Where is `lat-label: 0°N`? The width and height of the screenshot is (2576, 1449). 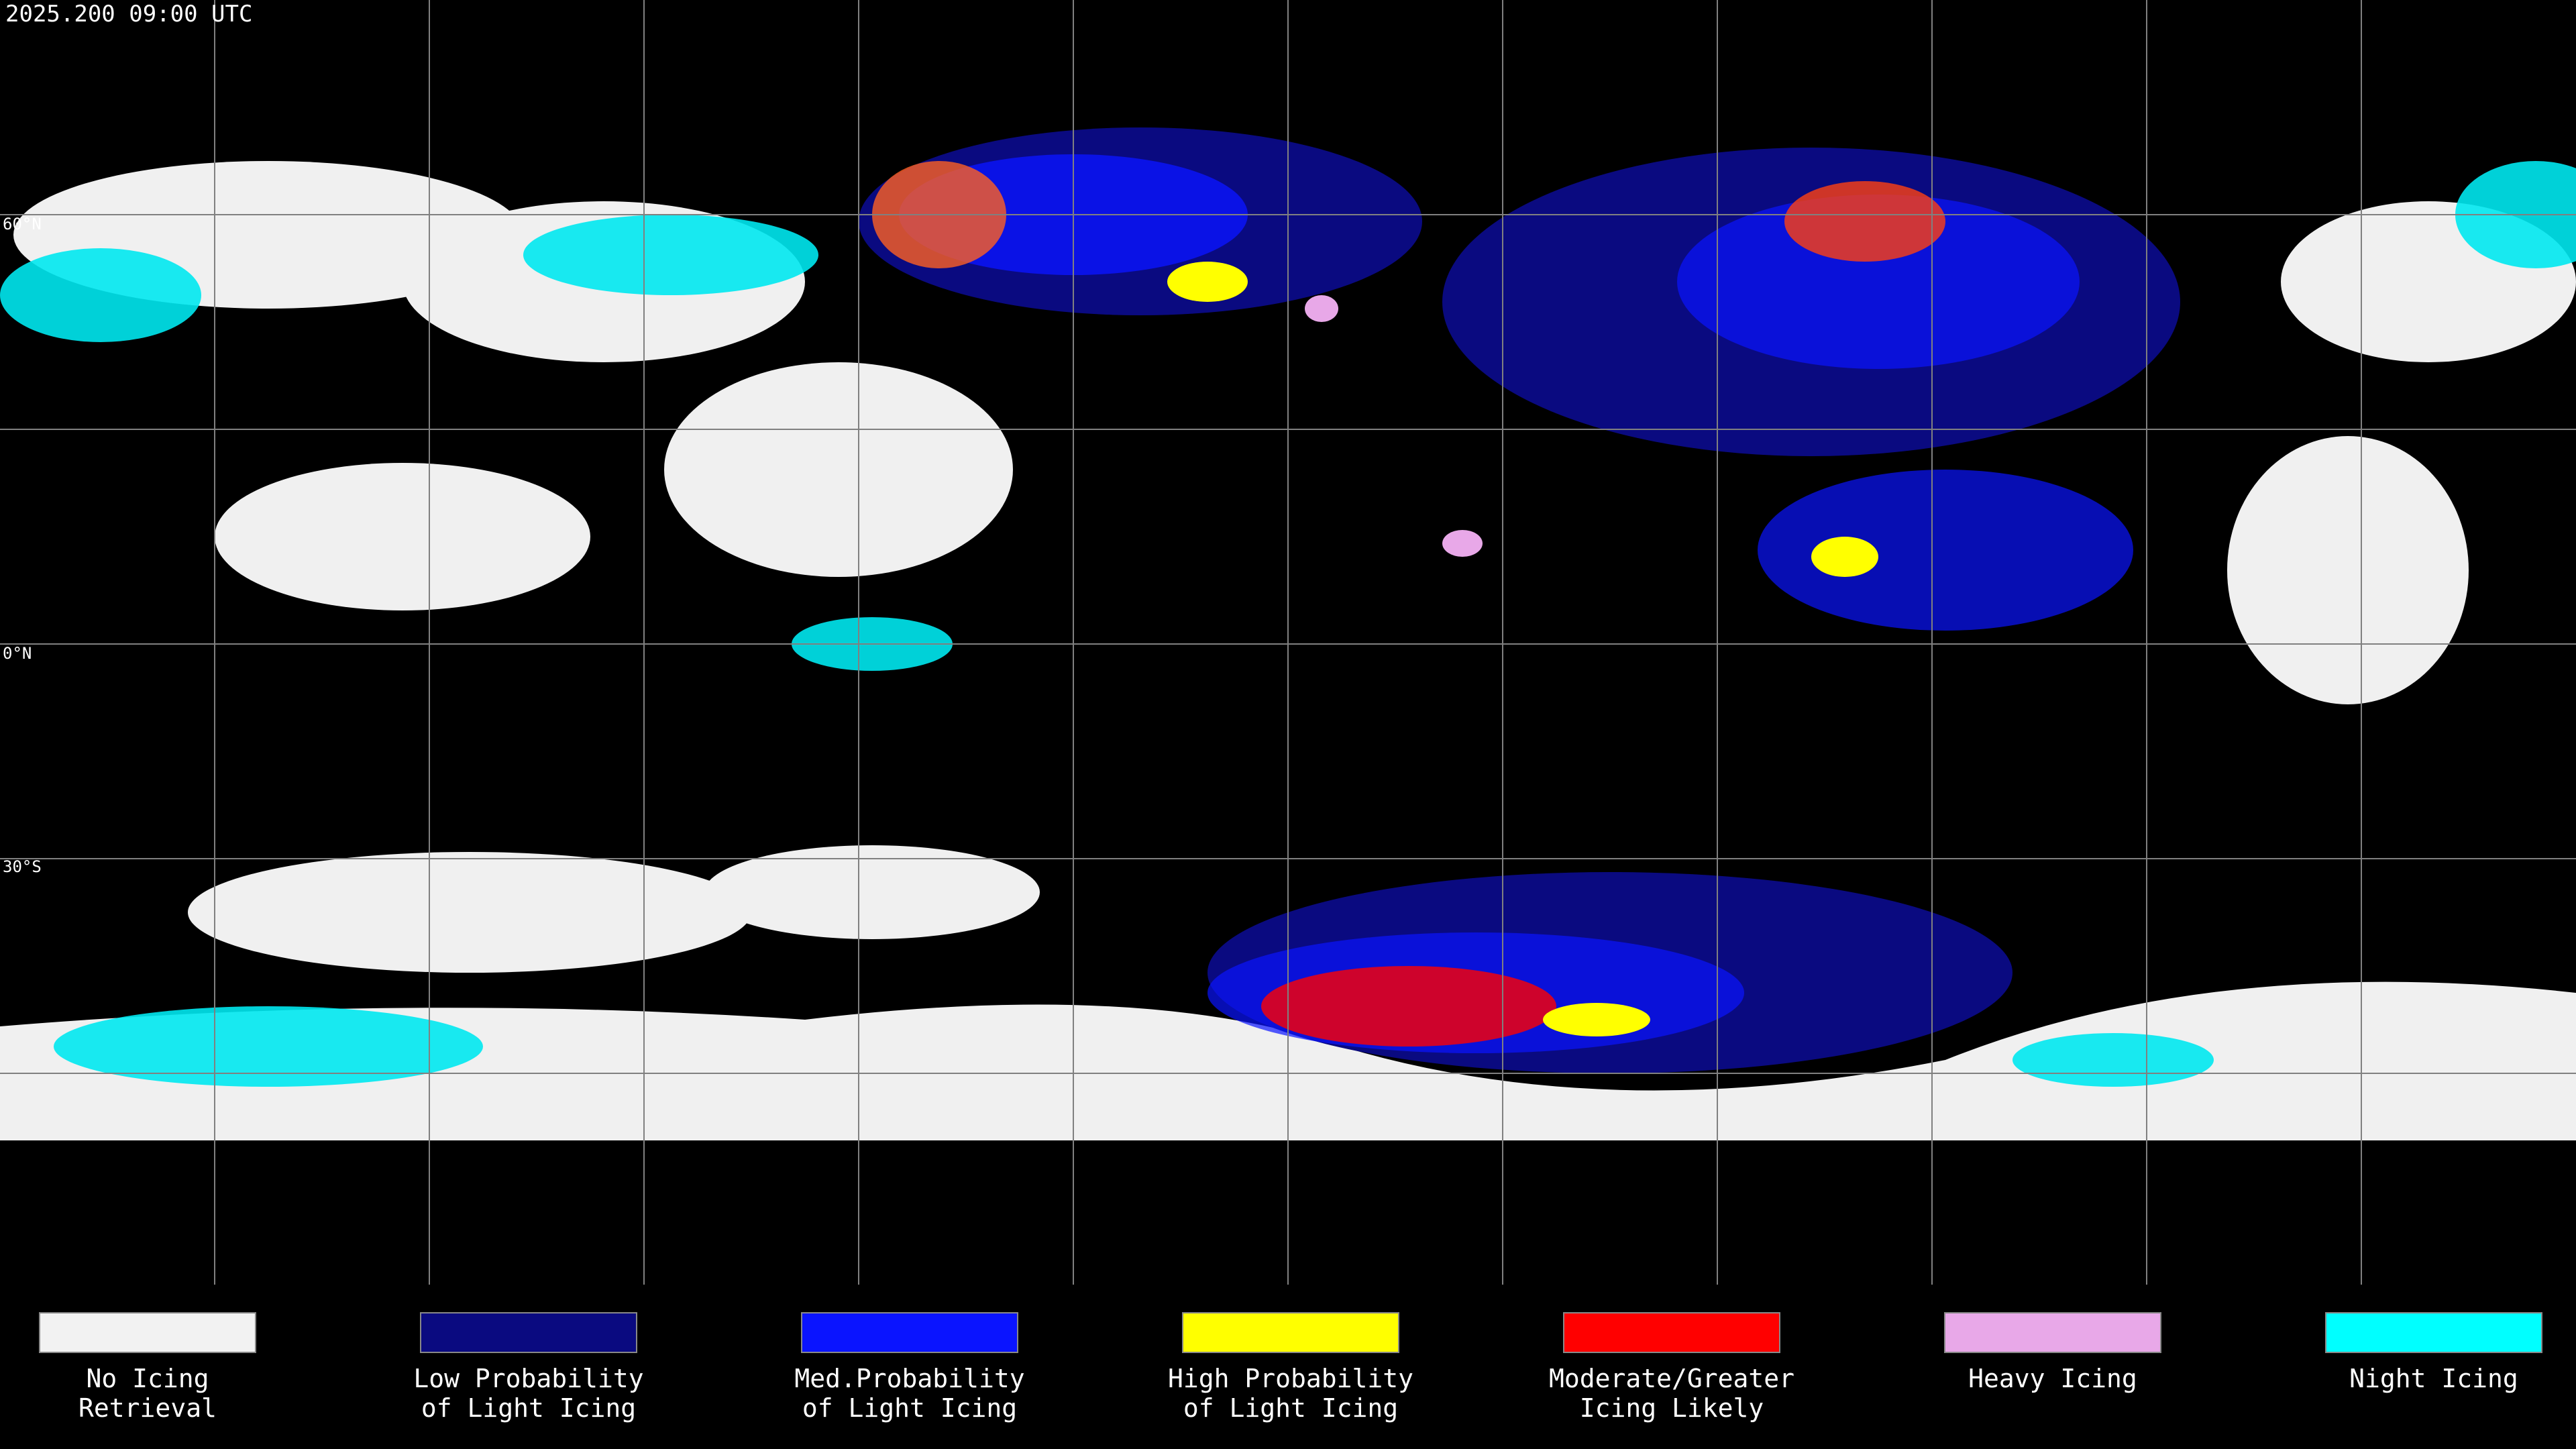 lat-label: 0°N is located at coordinates (17, 653).